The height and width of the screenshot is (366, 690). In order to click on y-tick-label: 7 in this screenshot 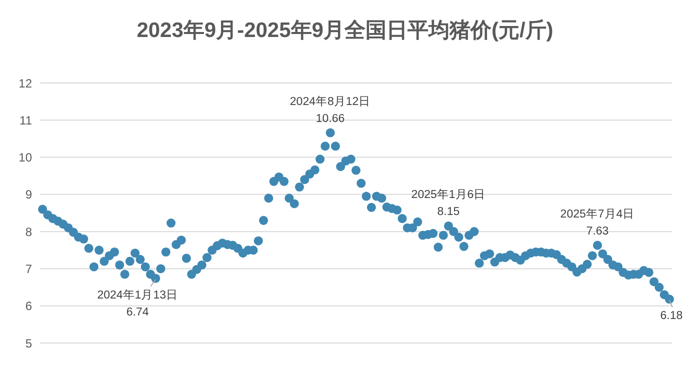, I will do `click(28, 269)`.